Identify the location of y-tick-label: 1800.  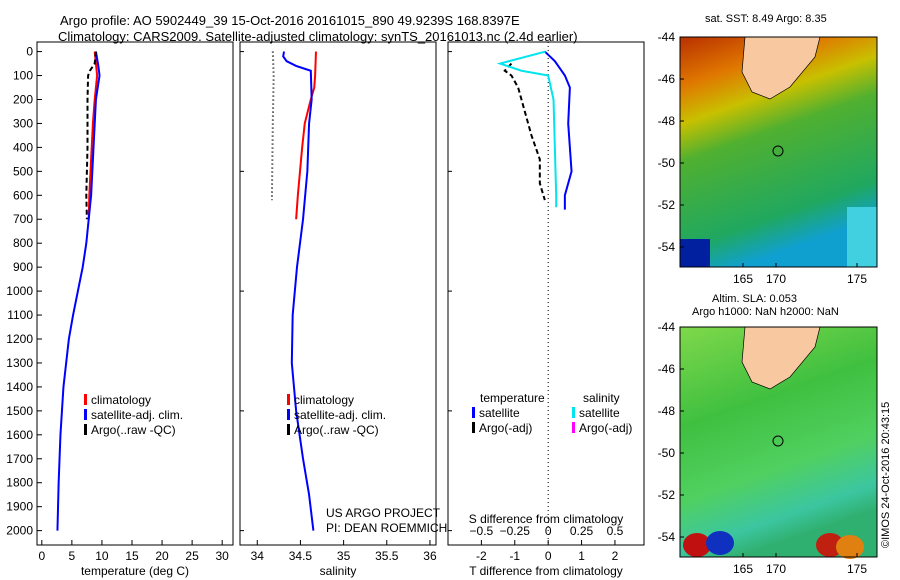
(19, 483).